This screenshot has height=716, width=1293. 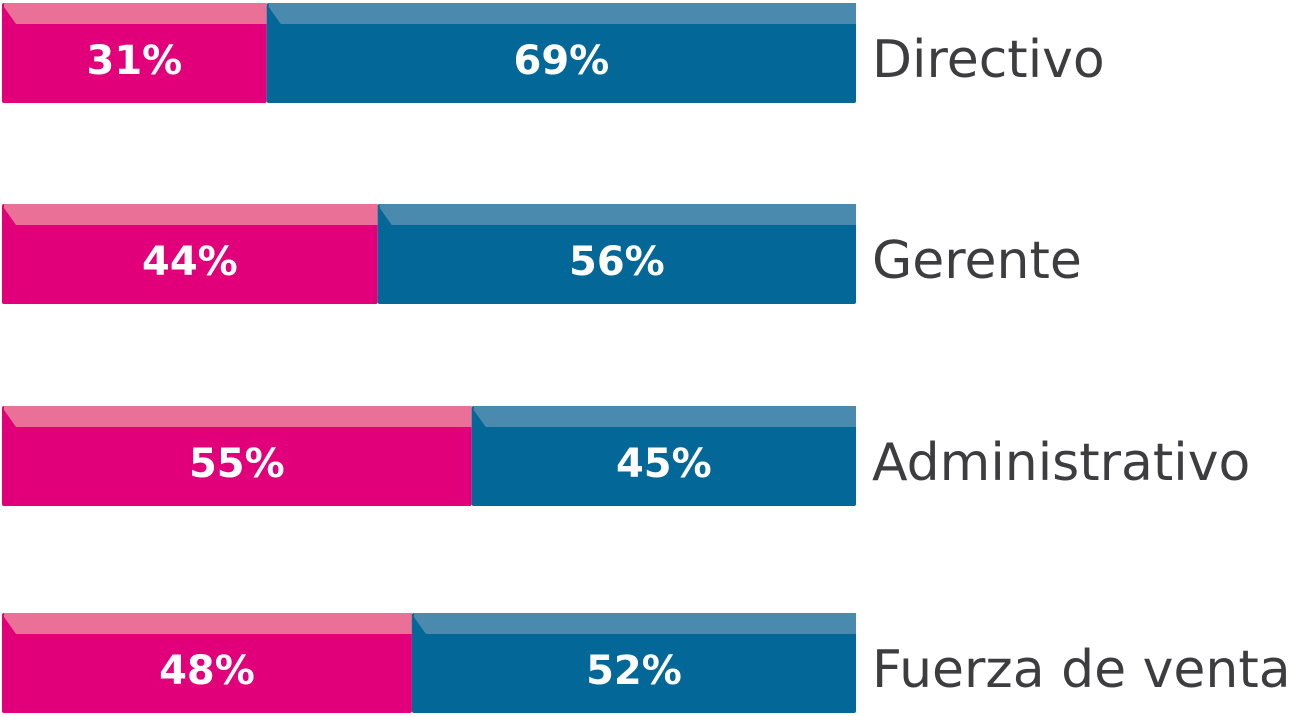 I want to click on data-label: 31%, so click(x=134, y=61).